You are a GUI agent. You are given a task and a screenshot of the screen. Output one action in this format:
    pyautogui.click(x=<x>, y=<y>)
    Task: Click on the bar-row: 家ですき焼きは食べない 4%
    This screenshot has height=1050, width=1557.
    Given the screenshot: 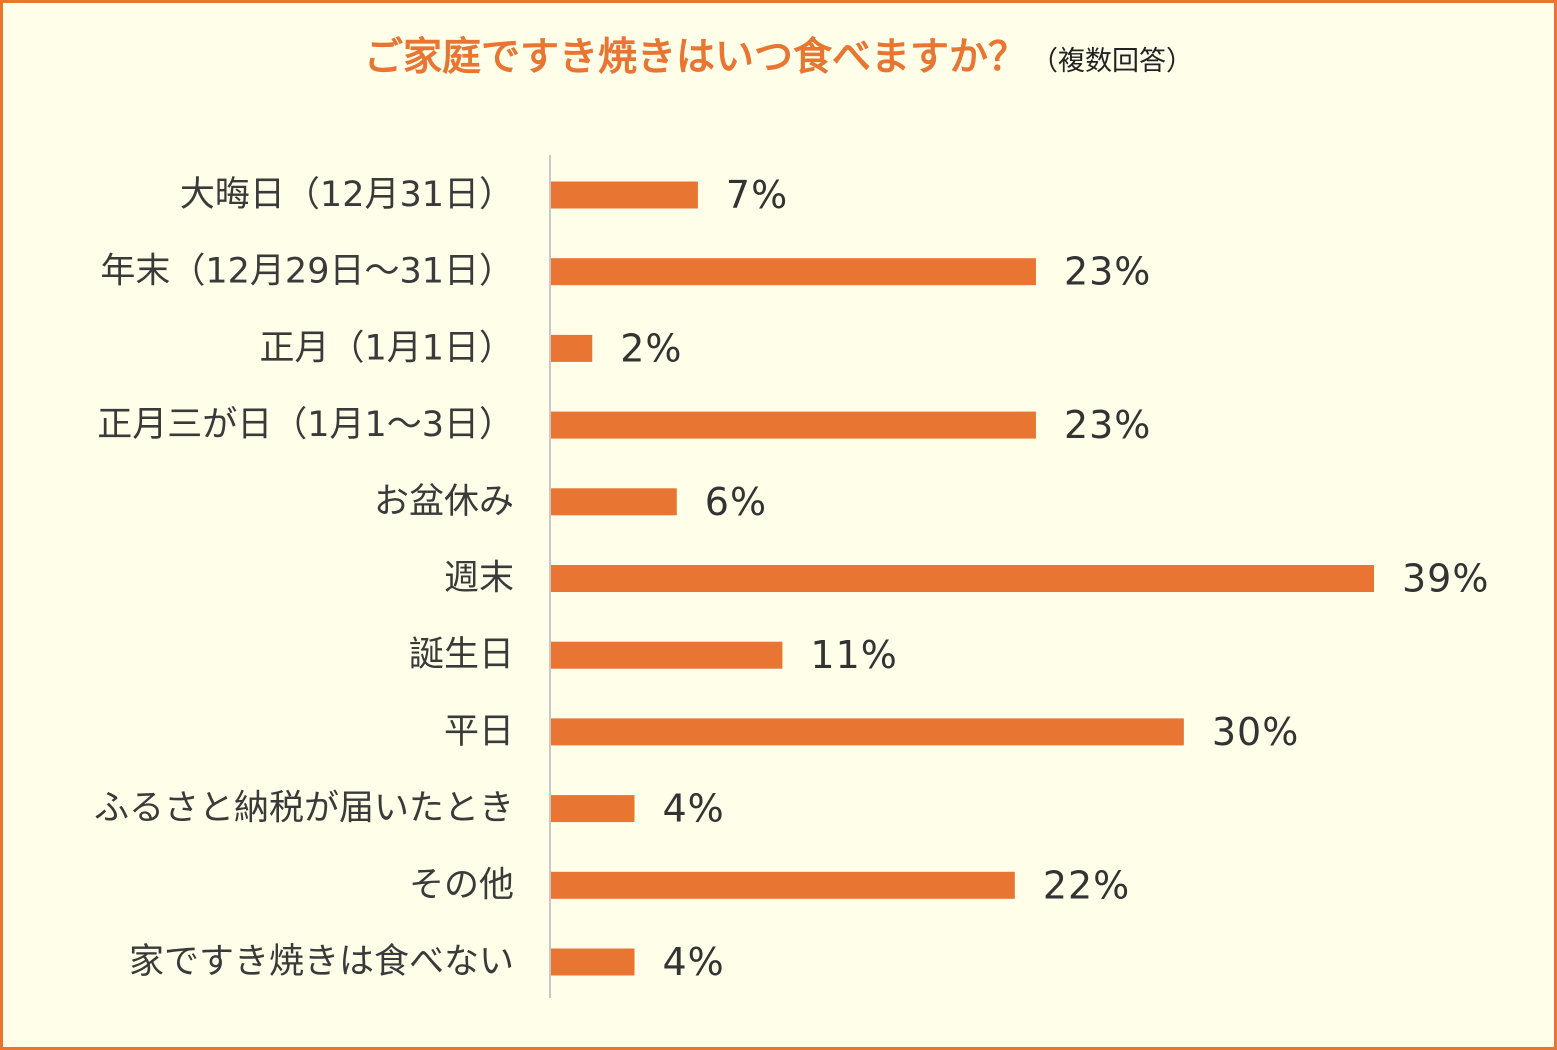 What is the action you would take?
    pyautogui.click(x=427, y=962)
    